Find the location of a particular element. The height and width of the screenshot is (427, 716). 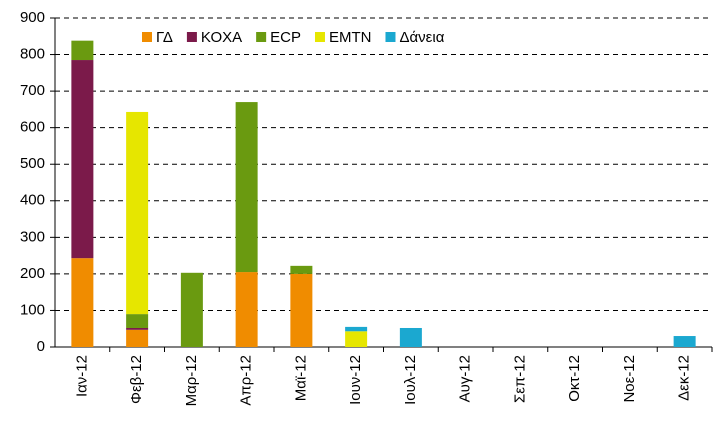

y-tick-label: 400 is located at coordinates (32, 200).